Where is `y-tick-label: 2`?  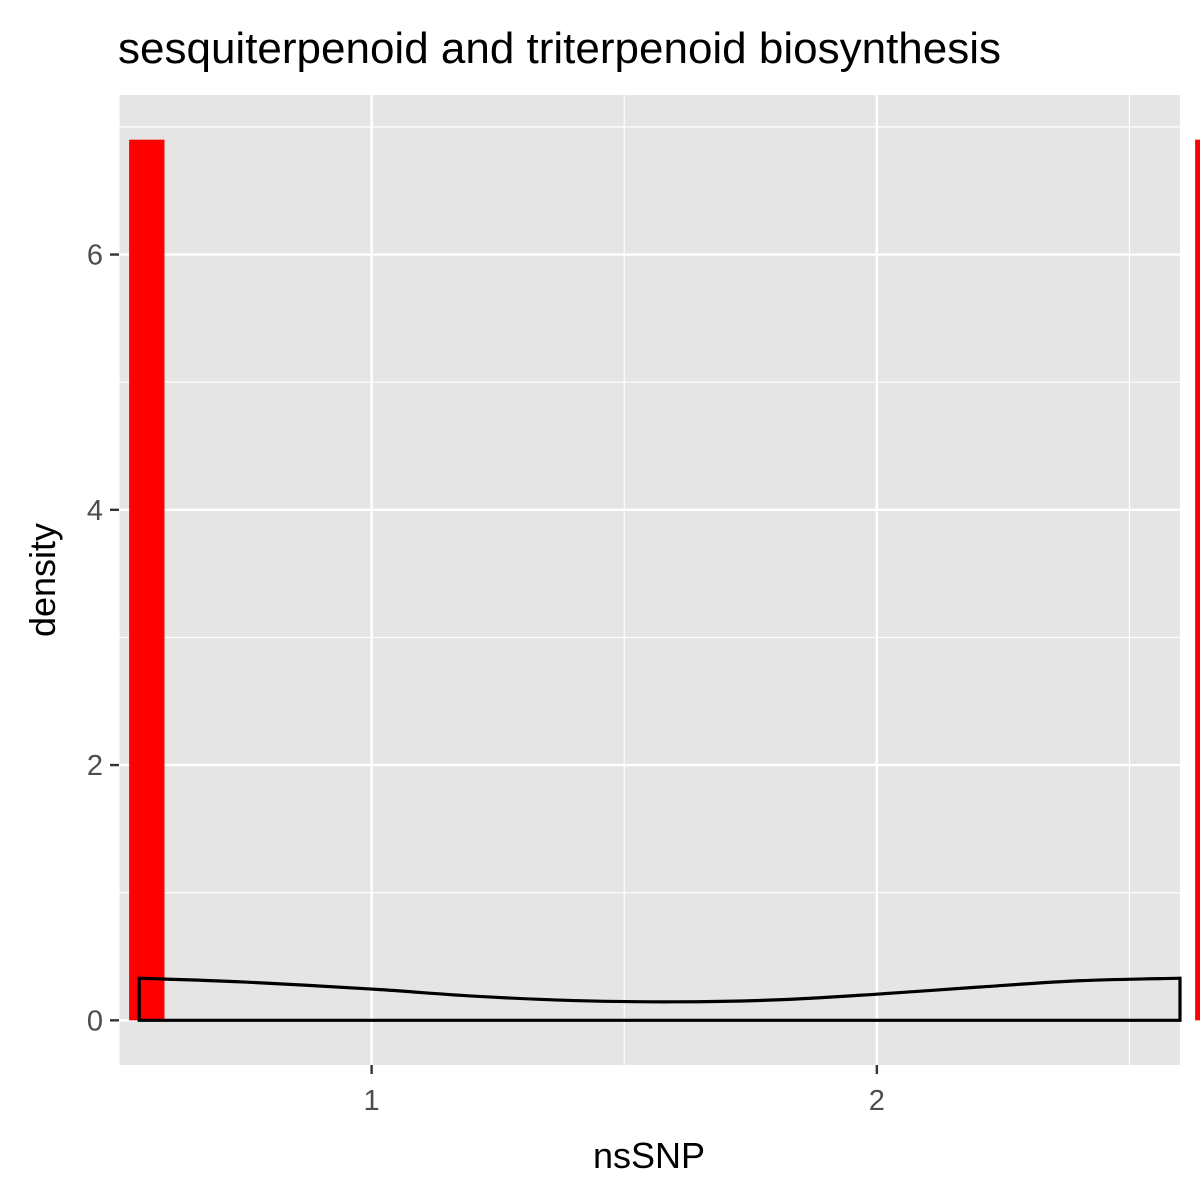 y-tick-label: 2 is located at coordinates (95, 766).